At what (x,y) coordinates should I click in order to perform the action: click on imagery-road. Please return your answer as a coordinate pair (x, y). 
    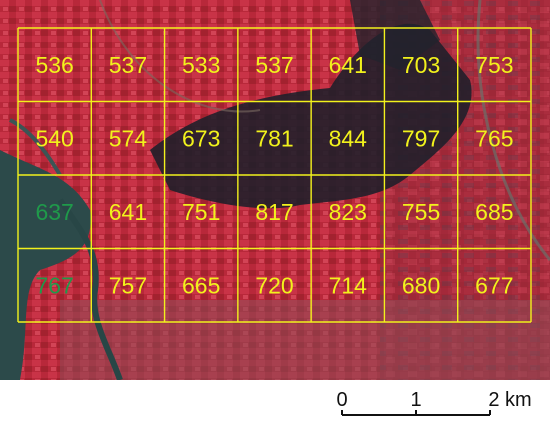
    Looking at the image, I should click on (513, 130).